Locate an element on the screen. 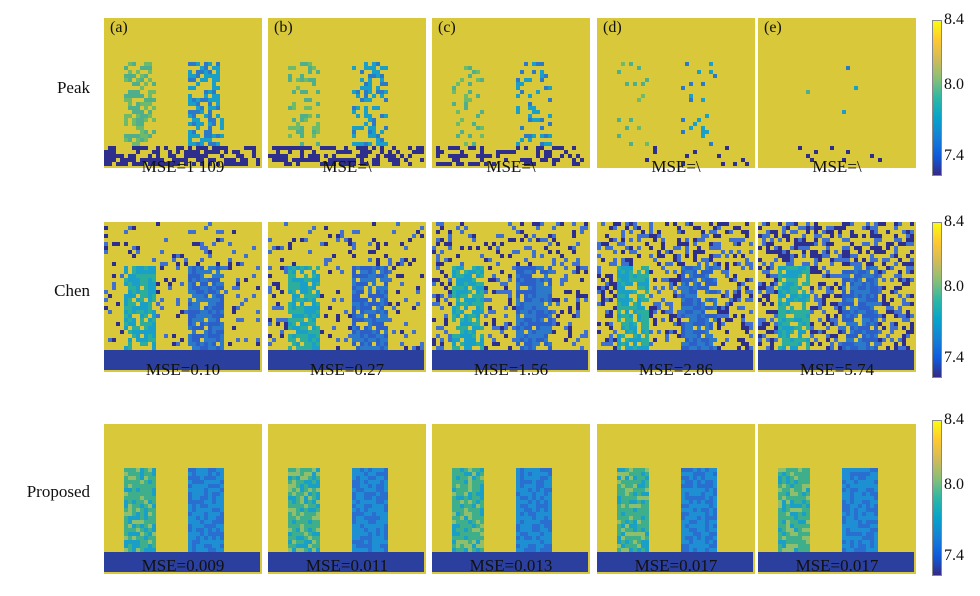 This screenshot has height=596, width=980. mse-label: MSE=0.009 is located at coordinates (183, 565).